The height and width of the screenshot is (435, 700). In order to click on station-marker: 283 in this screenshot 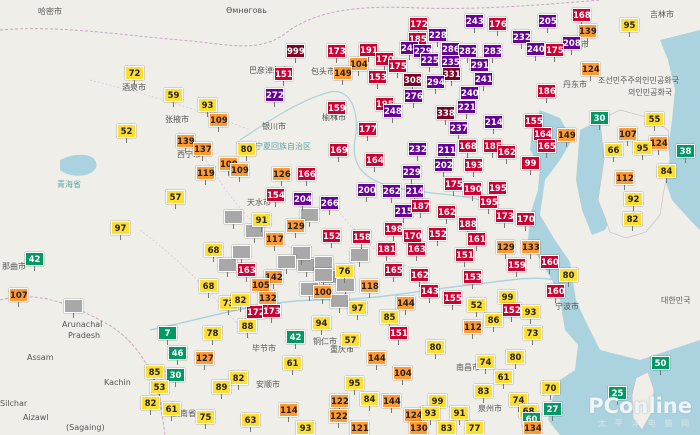, I will do `click(492, 53)`.